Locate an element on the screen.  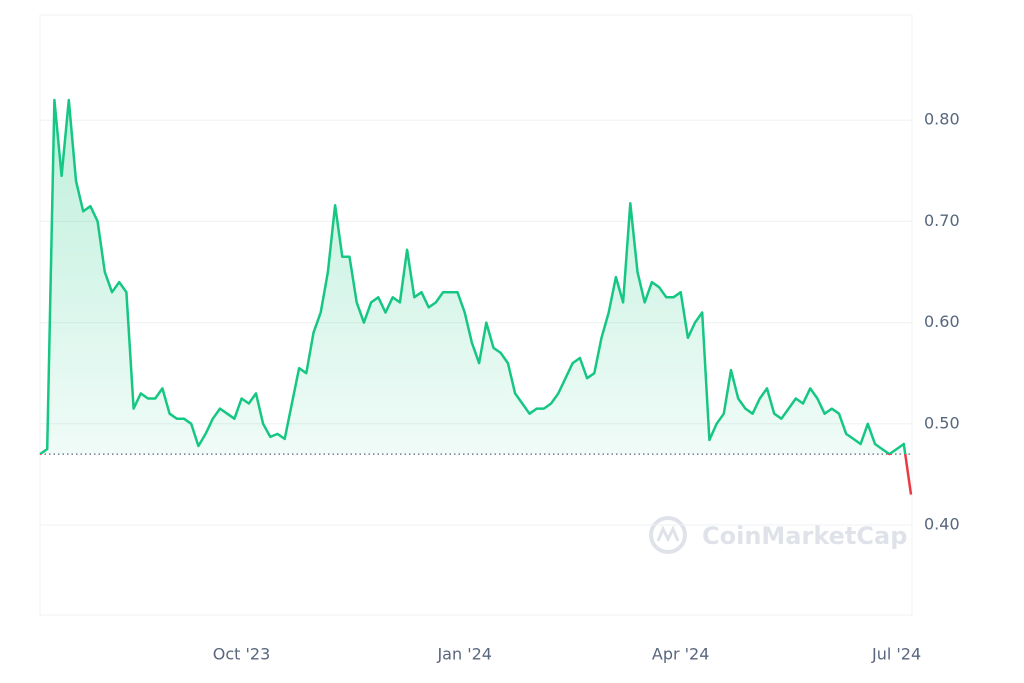
y-tick-label: 0.80 is located at coordinates (942, 119).